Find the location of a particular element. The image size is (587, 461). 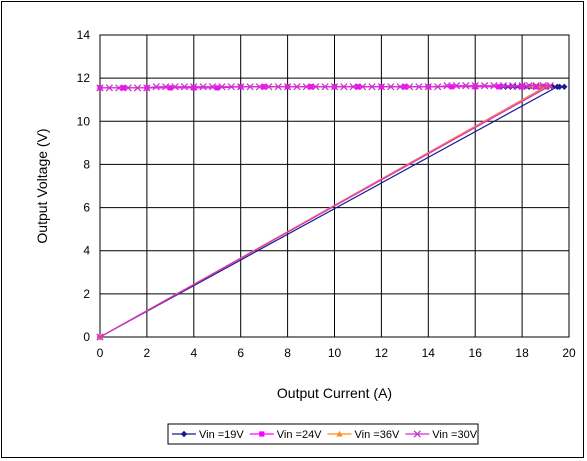

legend-item: Vin =36V is located at coordinates (363, 435).